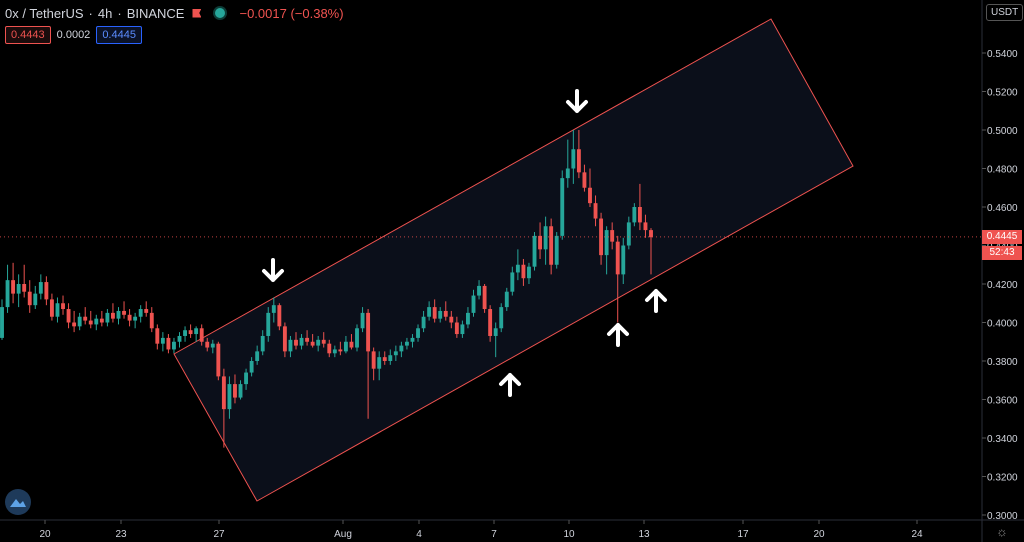  I want to click on flag-icon, so click(197, 13).